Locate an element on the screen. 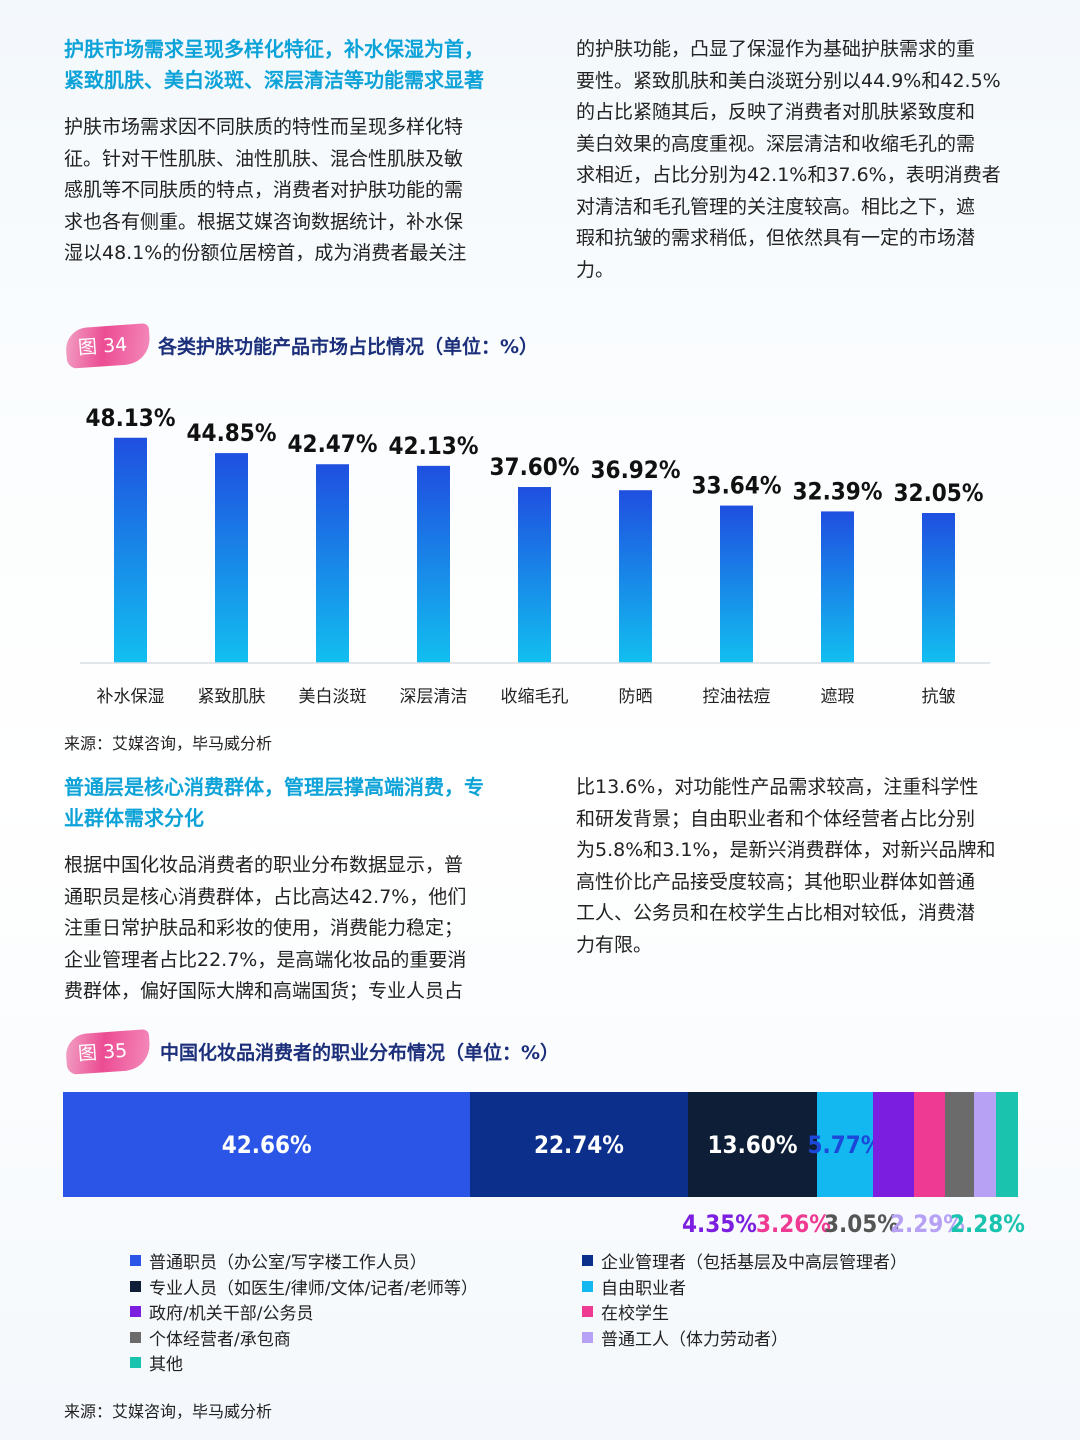  text-line: 注重日常护肤品和彩妆的使用，消费能力稳定； is located at coordinates (264, 928).